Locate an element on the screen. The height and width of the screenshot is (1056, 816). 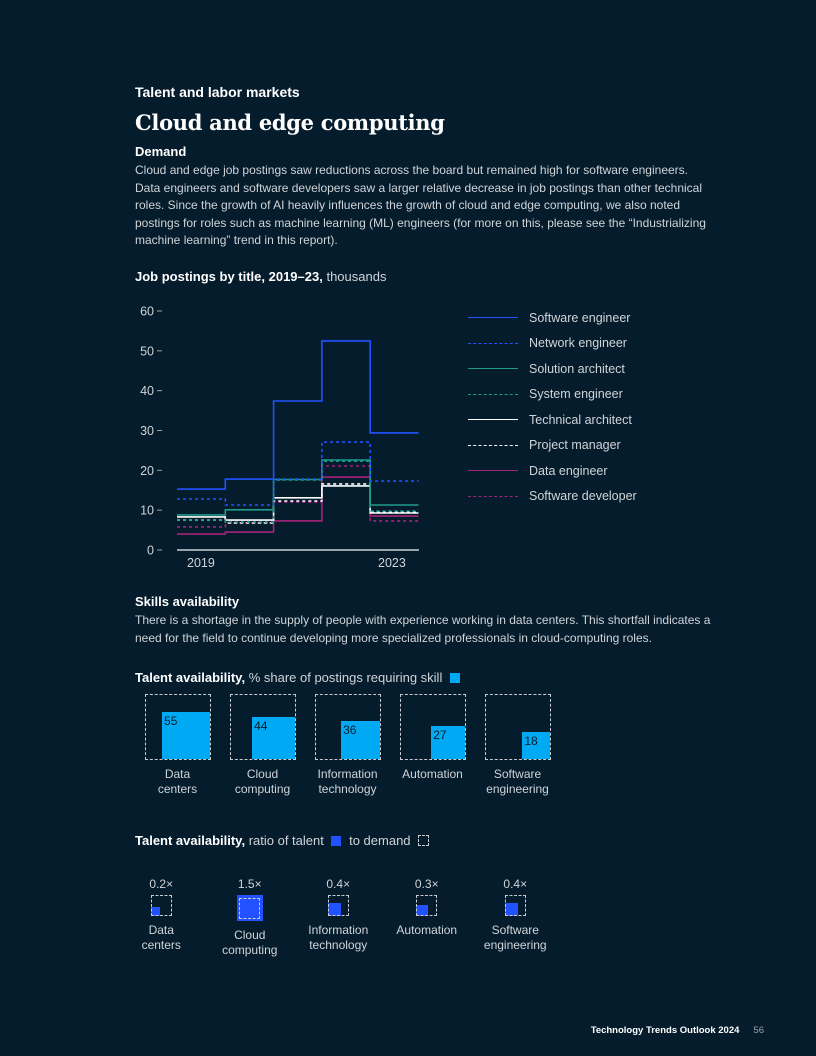
ratio-title-main: Talent availability, is located at coordinates (190, 840).